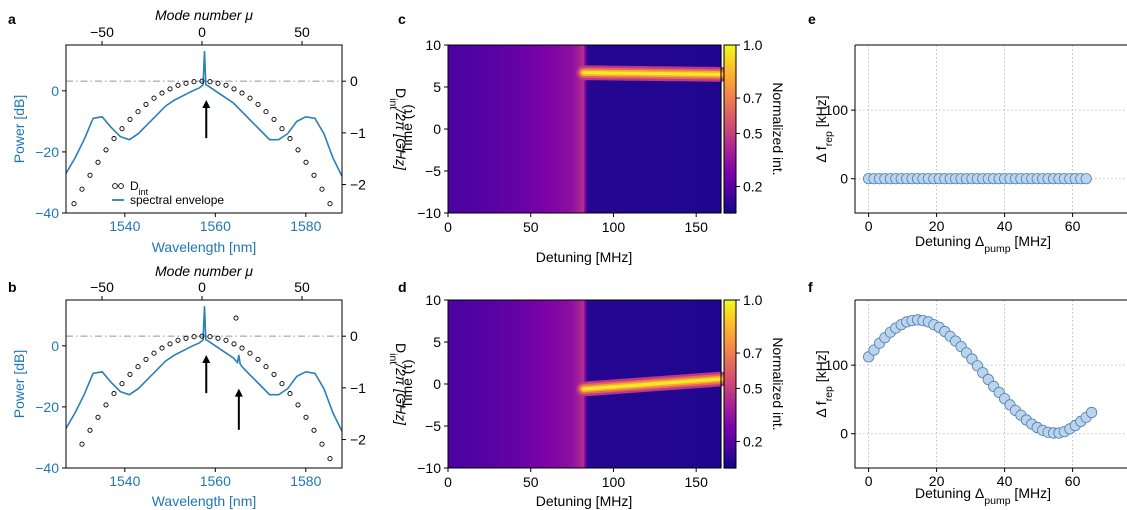 The width and height of the screenshot is (1127, 510). I want to click on panel-a-xtick-label: 1580, so click(305, 226).